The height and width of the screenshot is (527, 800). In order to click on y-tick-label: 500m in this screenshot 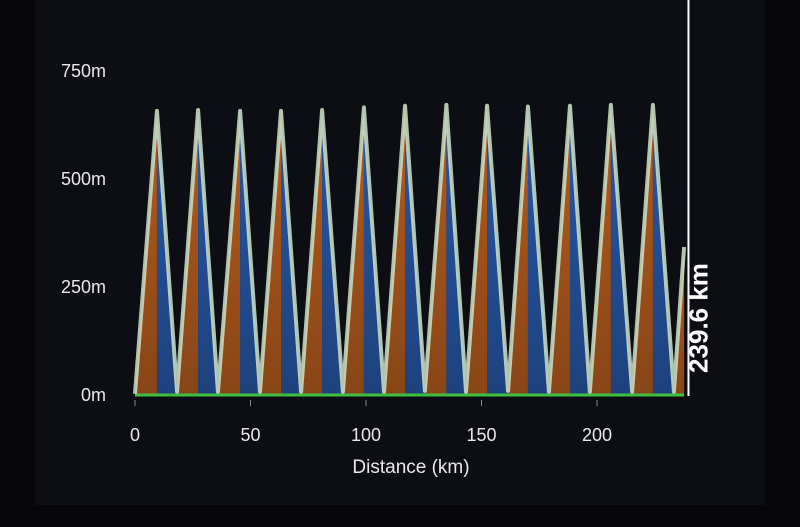, I will do `click(83, 179)`.